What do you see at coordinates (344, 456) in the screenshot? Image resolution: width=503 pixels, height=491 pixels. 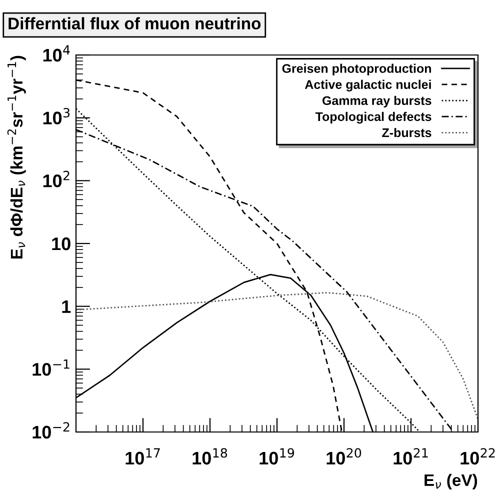 I see `x-tick-label: 10$^{20}$` at bounding box center [344, 456].